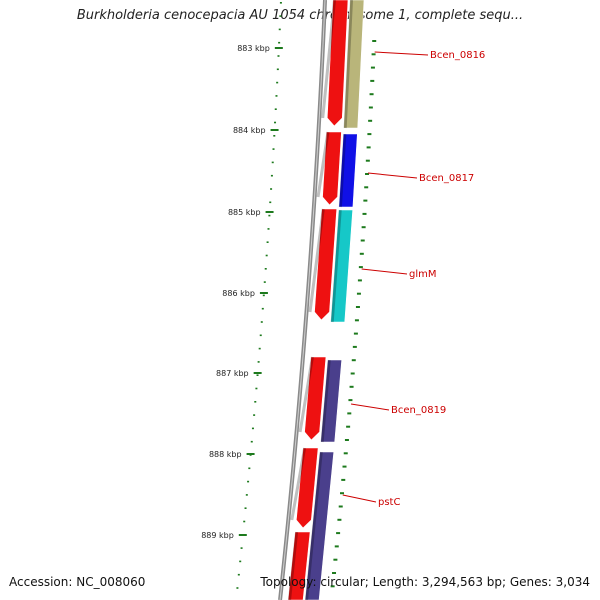  I want to click on inner-tick-dots, so click(353, 314).